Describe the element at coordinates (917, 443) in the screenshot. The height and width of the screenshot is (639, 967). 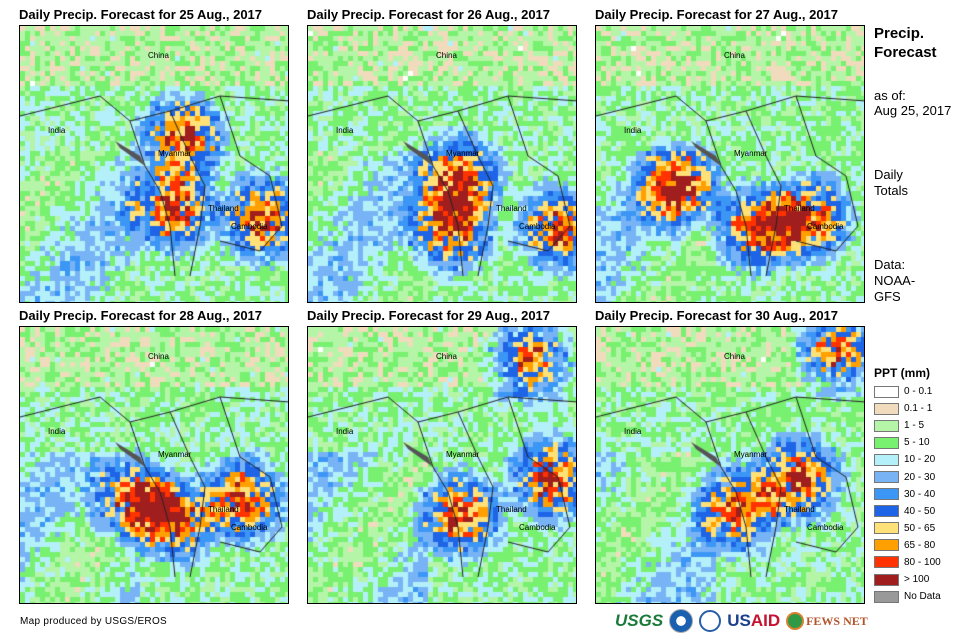
I see `legend-label: 5 - 10` at that location.